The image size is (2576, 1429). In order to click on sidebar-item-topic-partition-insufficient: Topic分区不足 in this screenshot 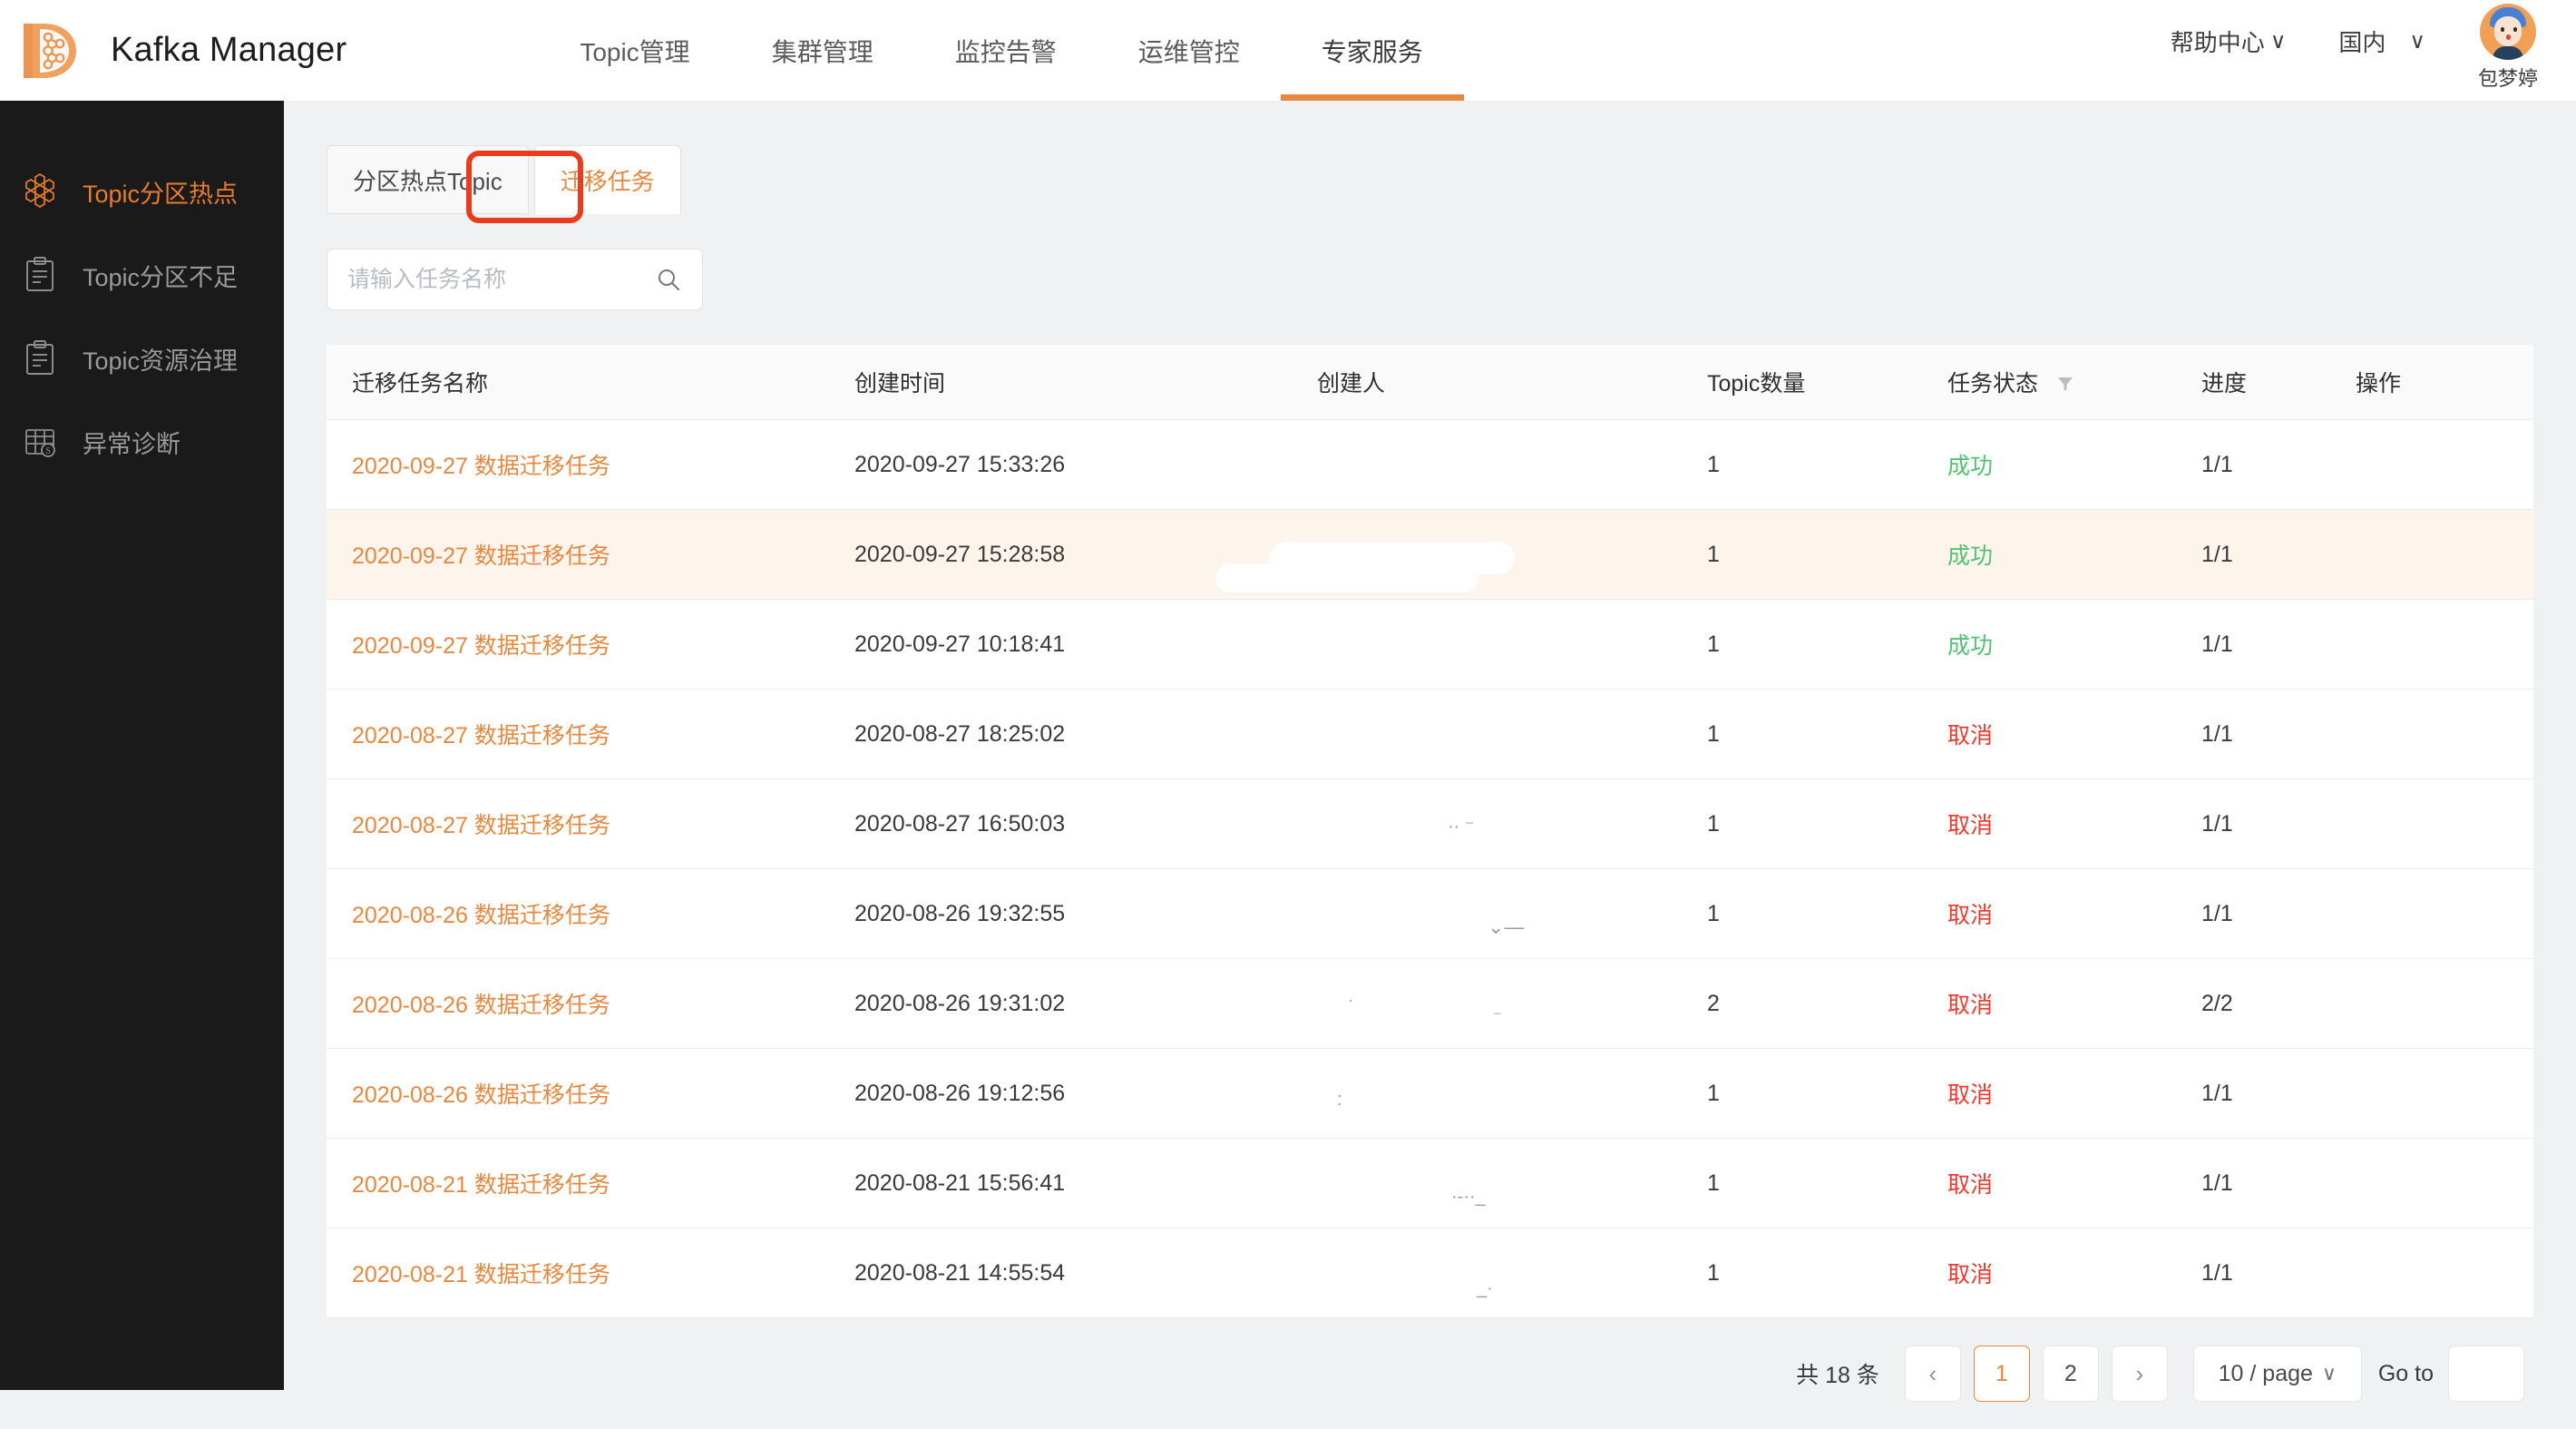, I will do `click(142, 275)`.